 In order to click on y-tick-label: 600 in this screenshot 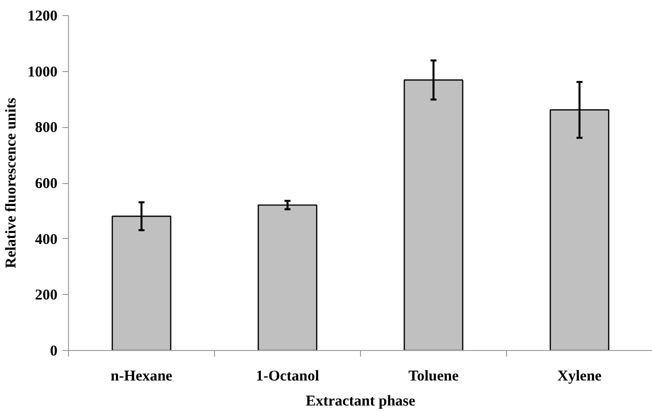, I will do `click(46, 184)`.